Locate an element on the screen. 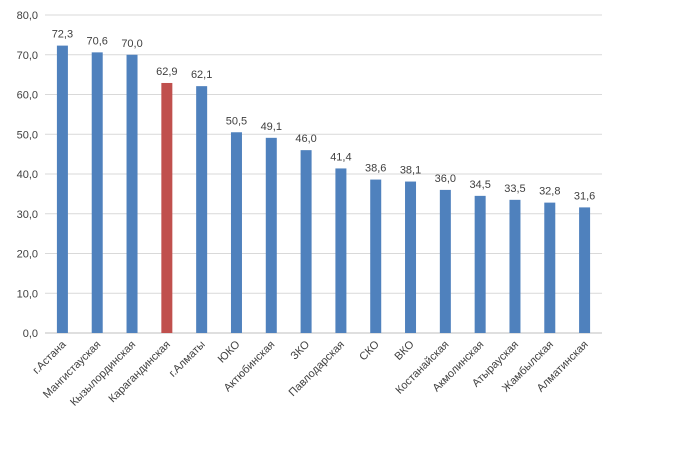 The image size is (700, 470). data-label: 41,4 is located at coordinates (340, 157).